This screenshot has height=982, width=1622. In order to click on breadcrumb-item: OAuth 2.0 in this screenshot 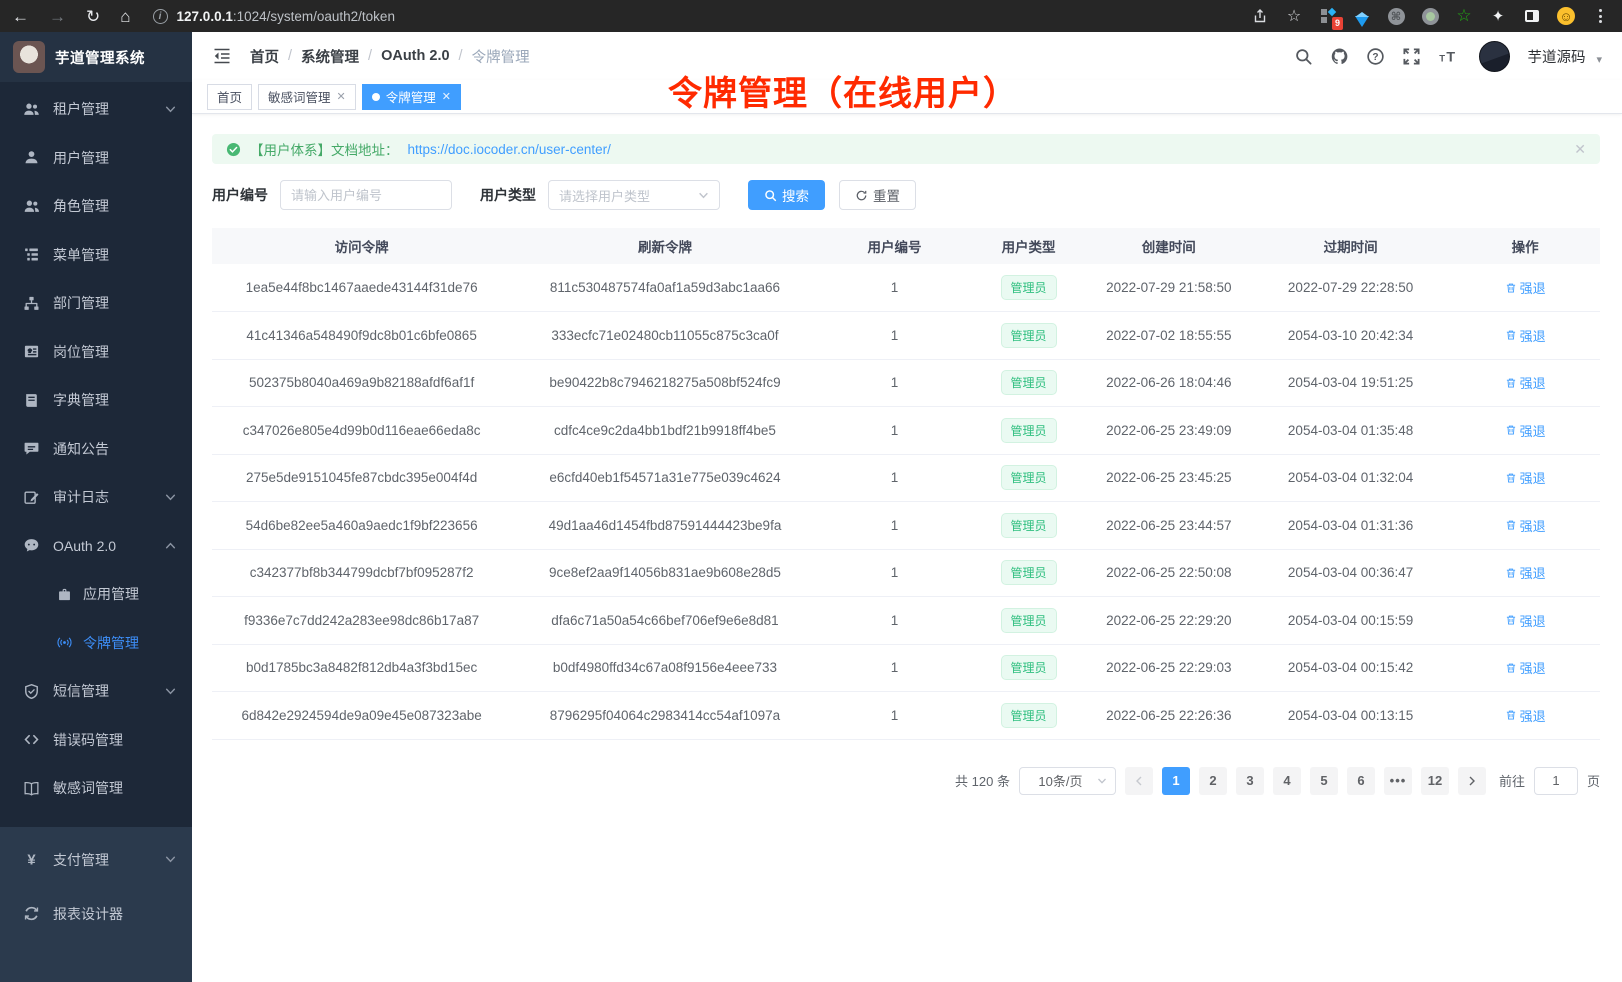, I will do `click(415, 56)`.